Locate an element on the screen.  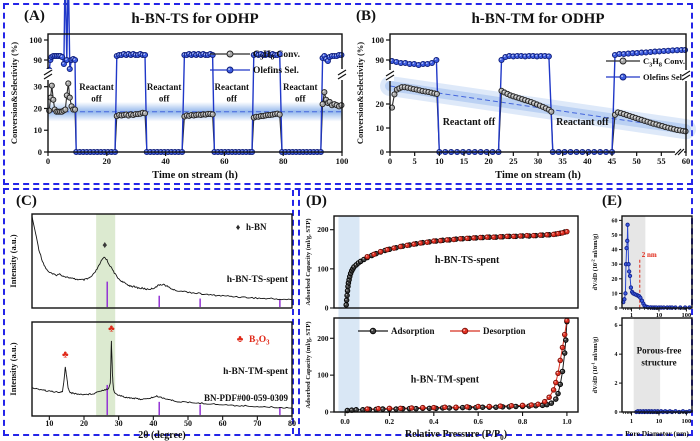
svg-text: structure is located at coordinates (658, 363).